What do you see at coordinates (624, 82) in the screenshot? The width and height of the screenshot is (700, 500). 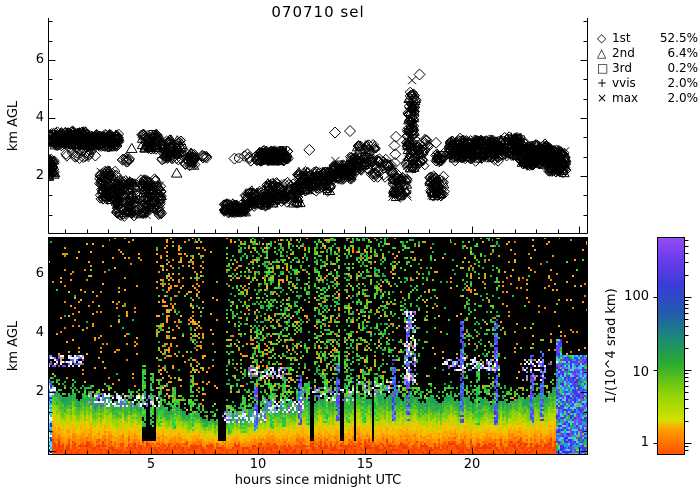 I see `legend-item-label: vvis` at bounding box center [624, 82].